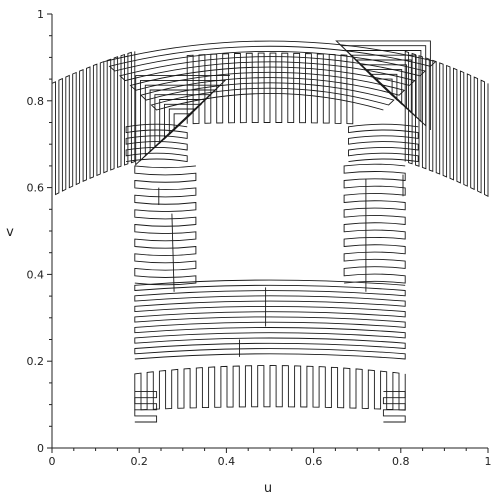 The image size is (492, 497). I want to click on lower-band-passes, so click(270, 319).